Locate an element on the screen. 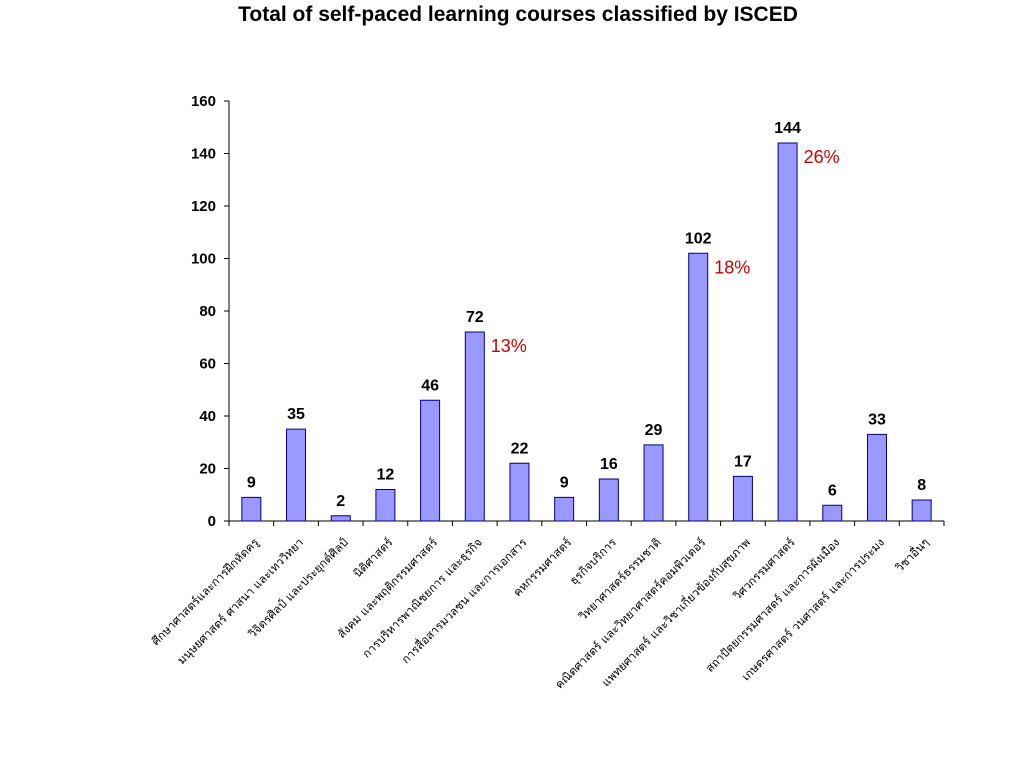 The width and height of the screenshot is (1024, 768). value-label: 12 is located at coordinates (386, 475).